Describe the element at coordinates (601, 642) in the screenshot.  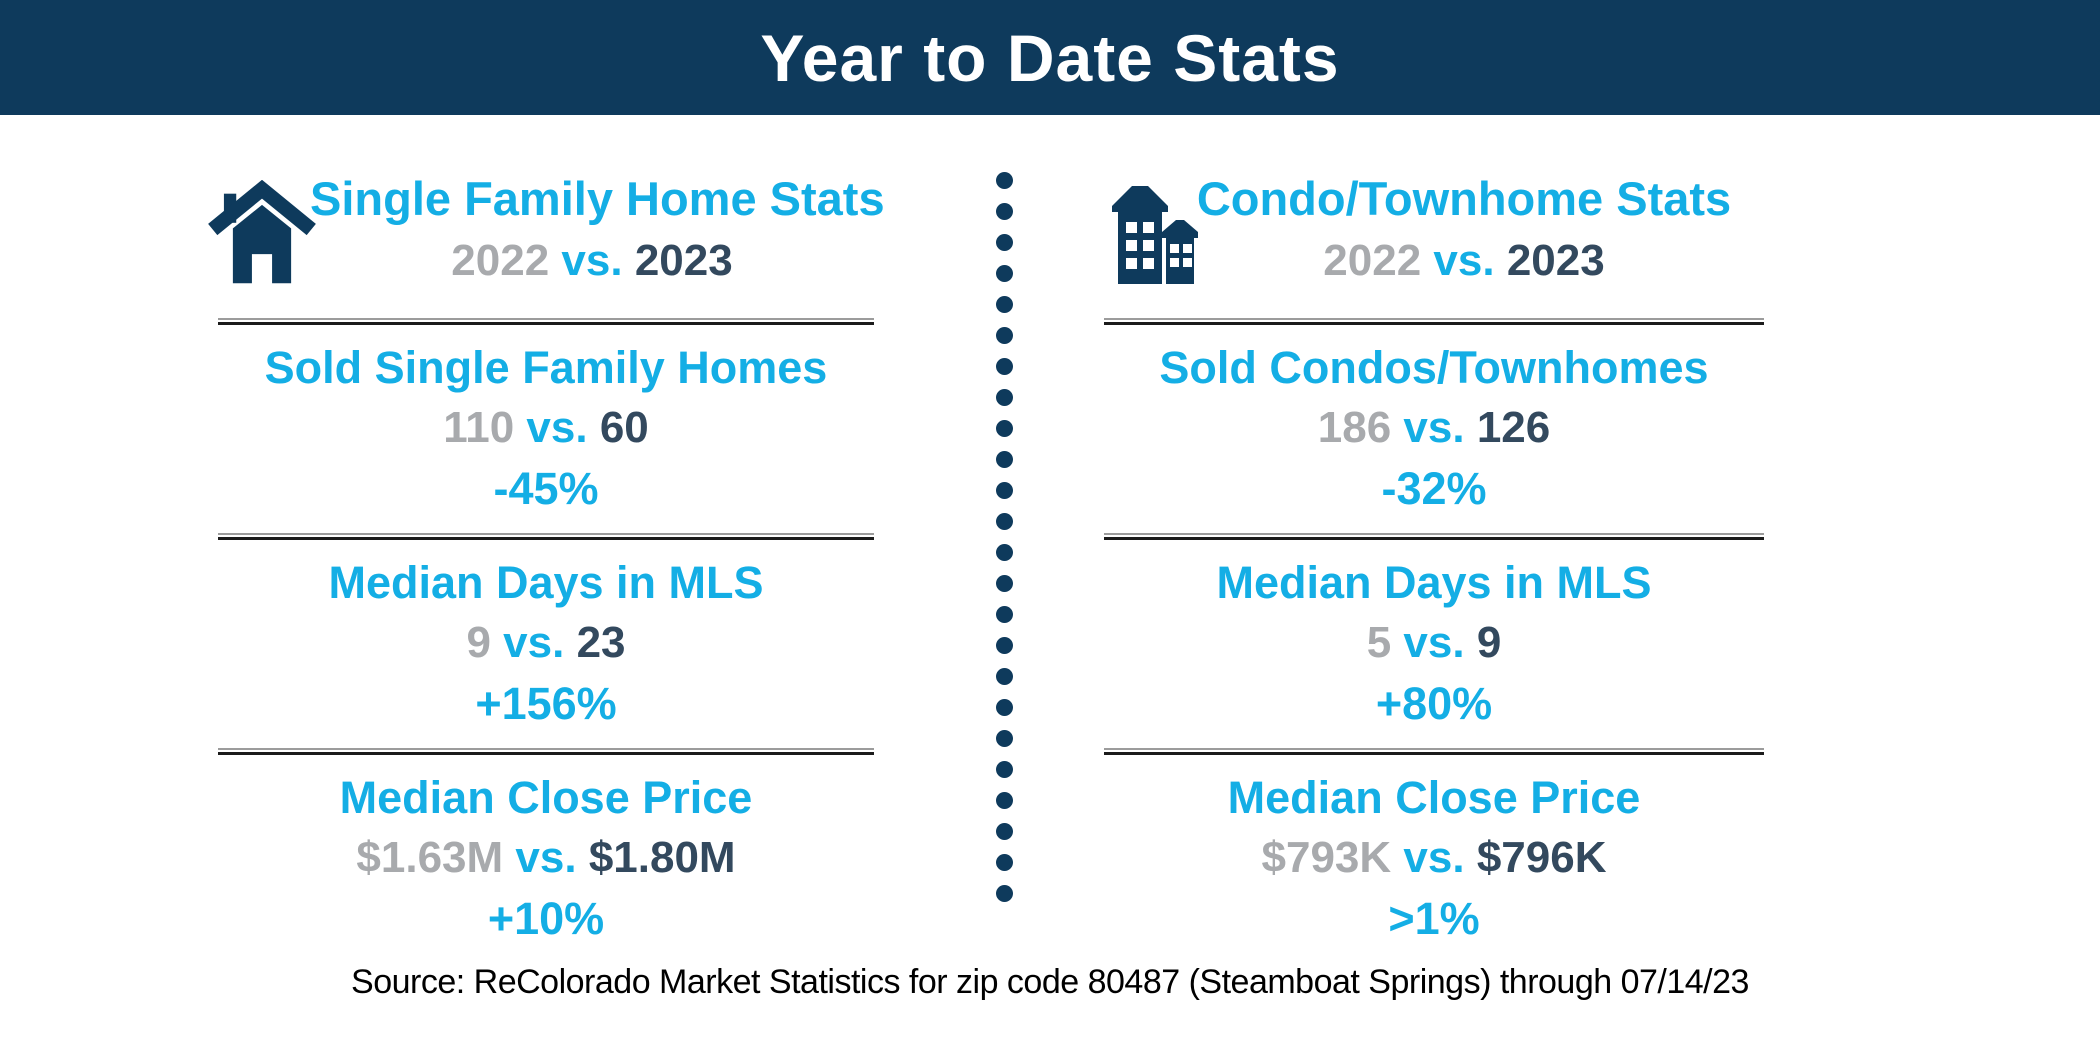
I see `value-2023: 23` at that location.